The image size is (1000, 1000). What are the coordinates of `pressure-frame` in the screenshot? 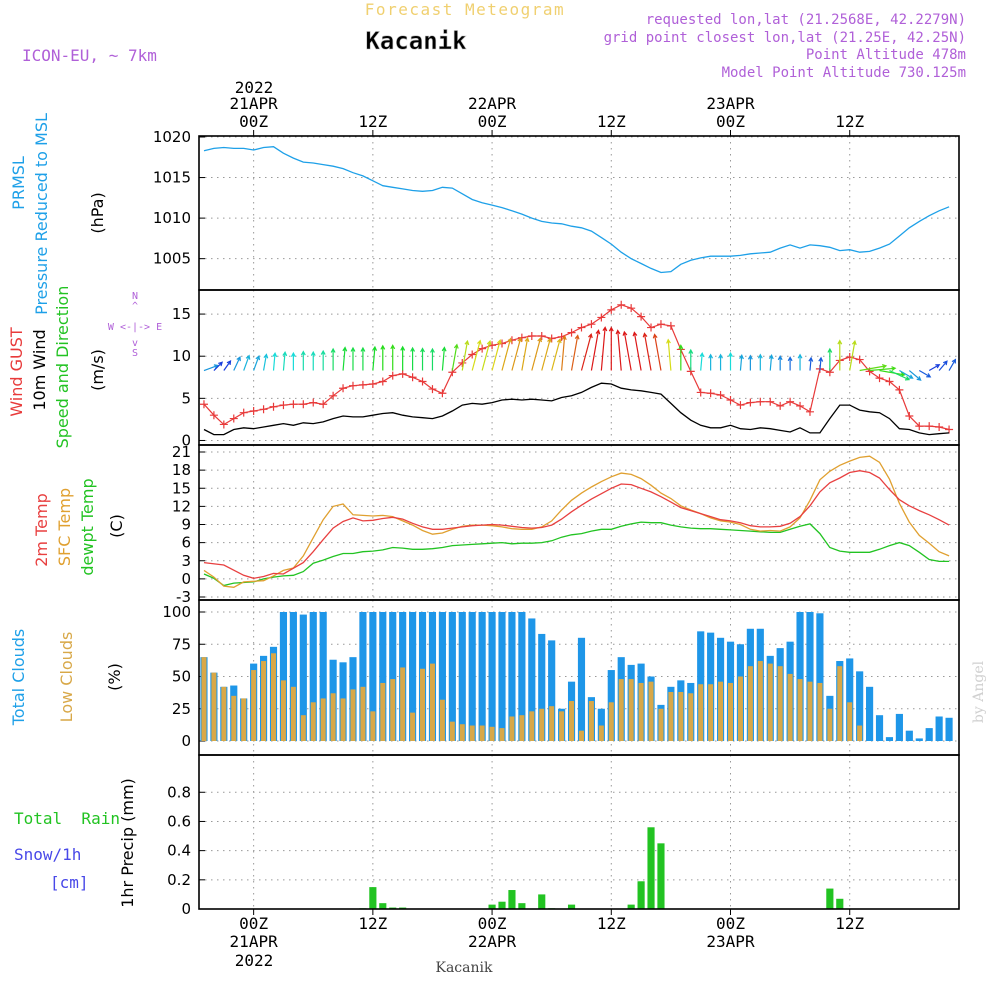 It's located at (579, 213).